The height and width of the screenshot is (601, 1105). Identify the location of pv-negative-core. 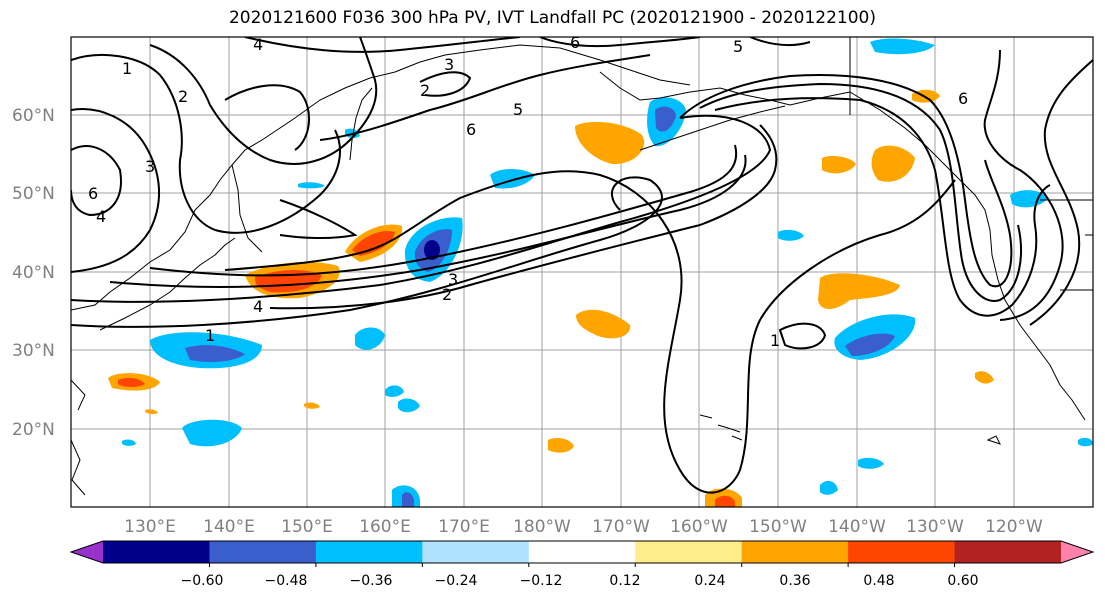
(215, 353).